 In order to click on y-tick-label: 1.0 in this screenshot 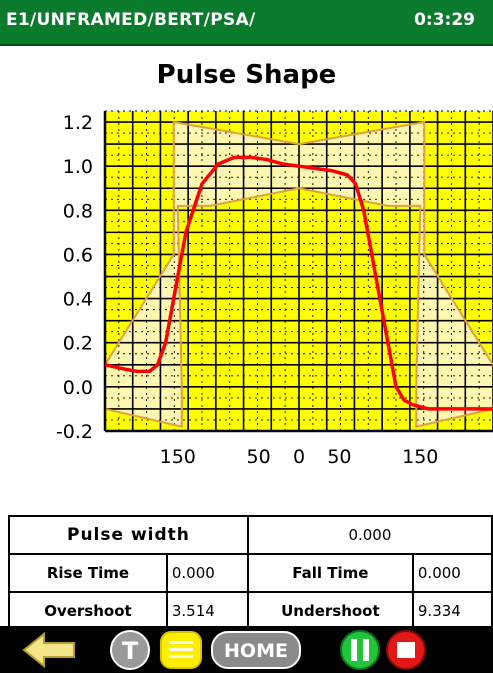, I will do `click(78, 167)`.